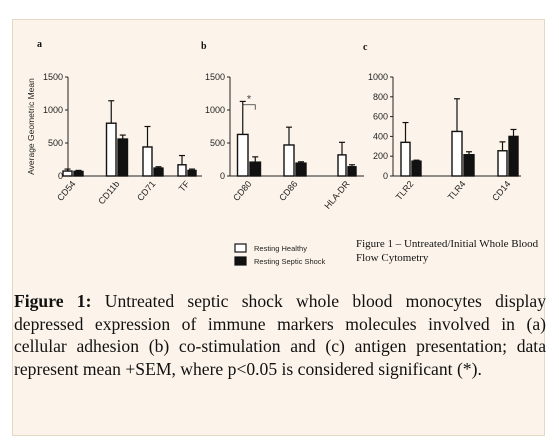 The width and height of the screenshot is (559, 444). Describe the element at coordinates (204, 46) in the screenshot. I see `panel-label-b: b` at that location.